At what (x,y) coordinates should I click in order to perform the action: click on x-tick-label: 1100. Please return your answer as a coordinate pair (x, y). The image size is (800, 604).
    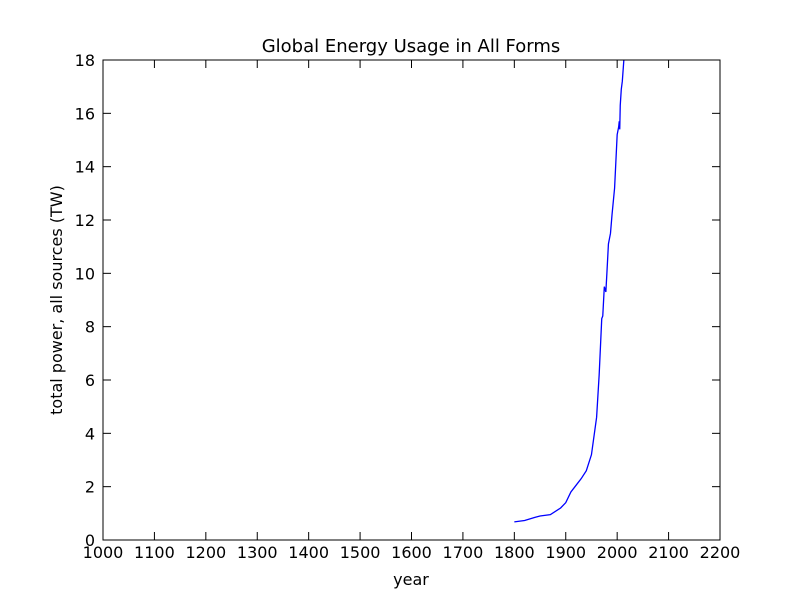
    Looking at the image, I should click on (154, 552).